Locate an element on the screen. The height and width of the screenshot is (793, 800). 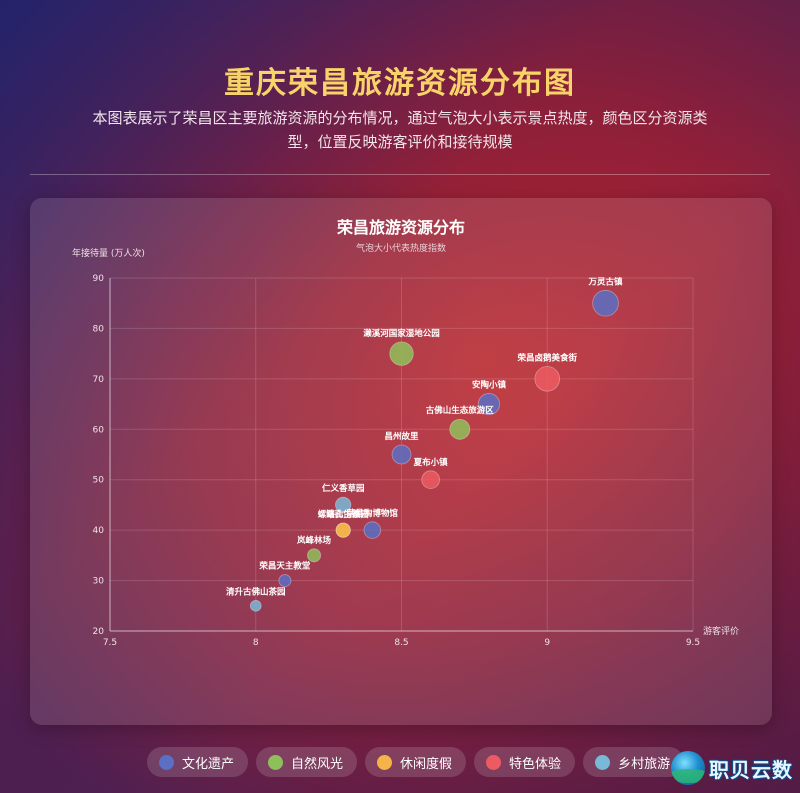
y-axis-label: 年接待量 (万人次) is located at coordinates (108, 253).